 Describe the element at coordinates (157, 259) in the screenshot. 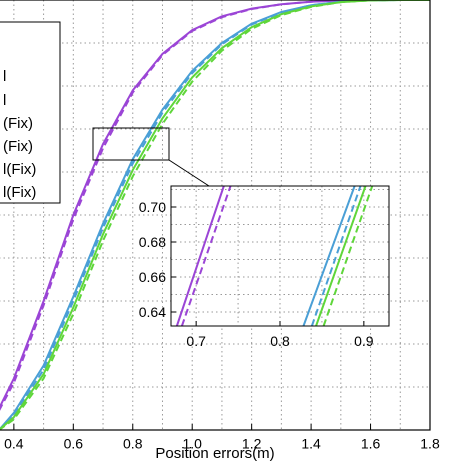

I see `inset-y-ticks: 0.64 0.66 0.68 0.70` at that location.